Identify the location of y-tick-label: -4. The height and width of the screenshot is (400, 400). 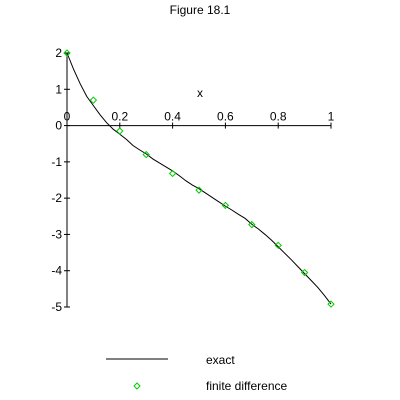
(56, 271).